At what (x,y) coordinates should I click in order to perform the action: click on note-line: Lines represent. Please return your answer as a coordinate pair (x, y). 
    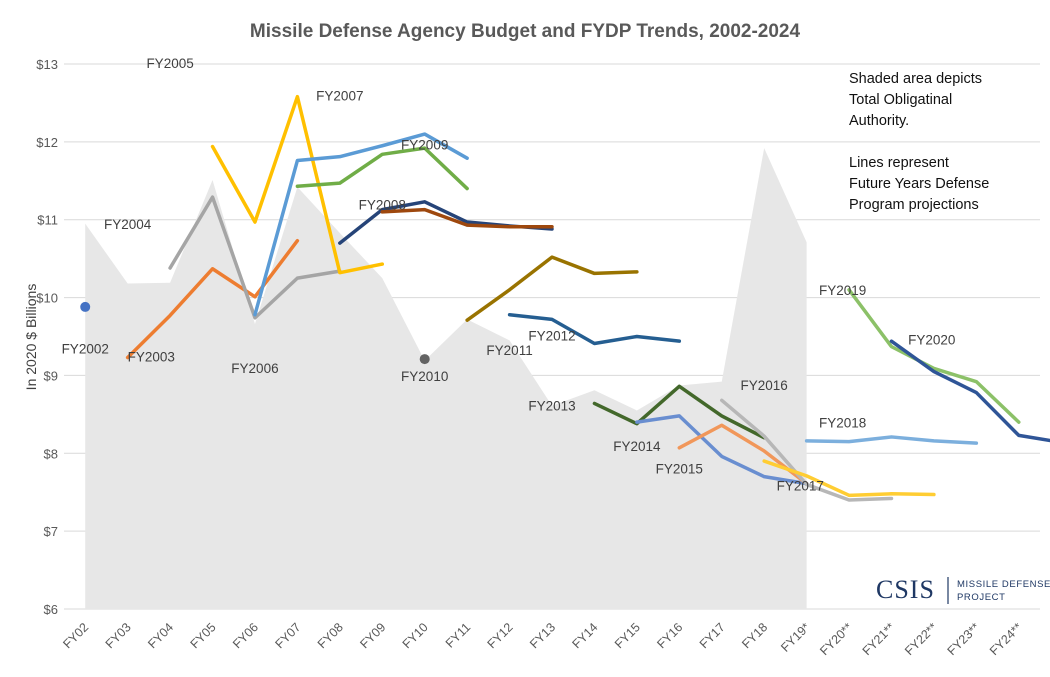
    Looking at the image, I should click on (899, 163).